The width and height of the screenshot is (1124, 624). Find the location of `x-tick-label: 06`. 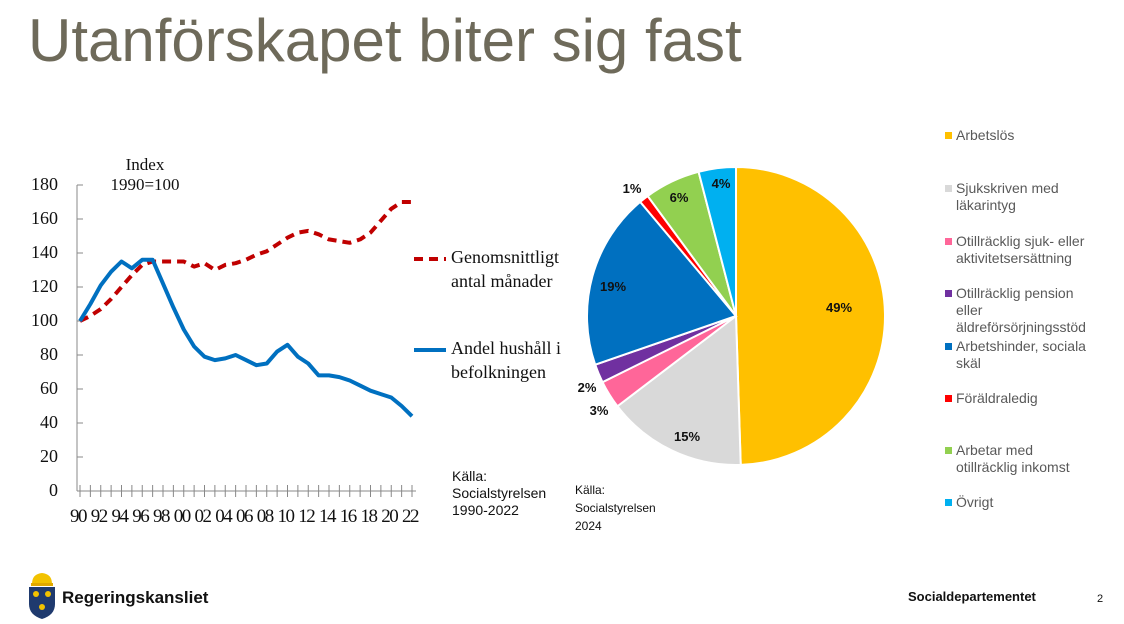

x-tick-label: 06 is located at coordinates (245, 516).